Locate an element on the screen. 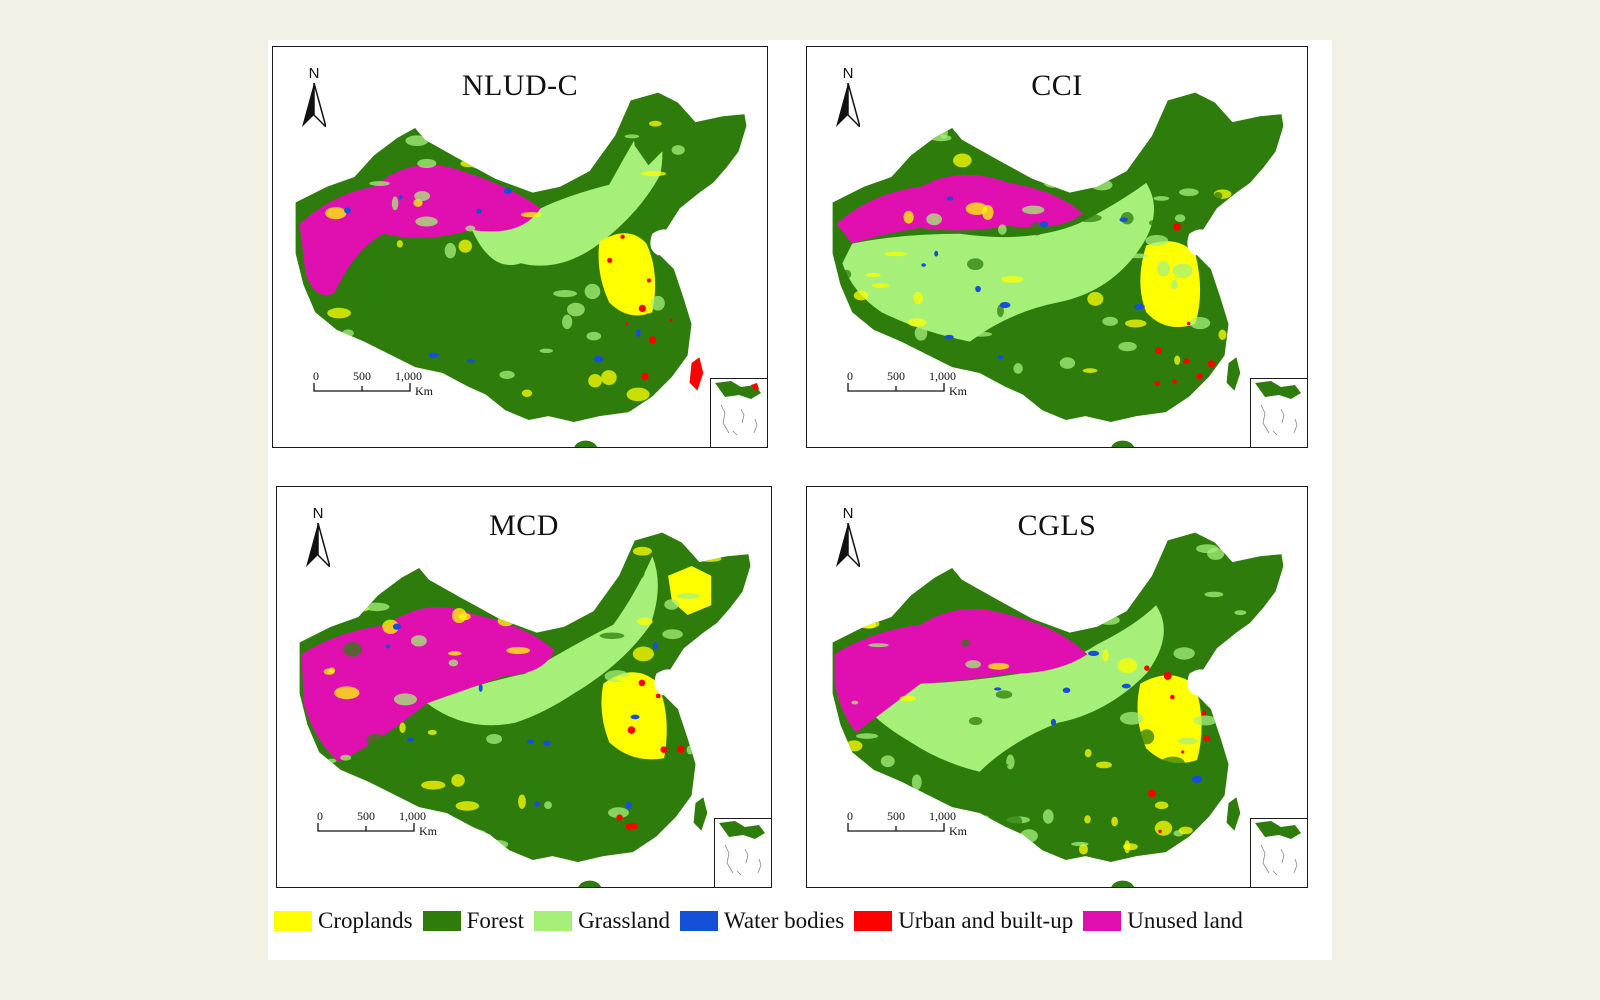 Image resolution: width=1600 pixels, height=1000 pixels. inset-map is located at coordinates (1278, 848).